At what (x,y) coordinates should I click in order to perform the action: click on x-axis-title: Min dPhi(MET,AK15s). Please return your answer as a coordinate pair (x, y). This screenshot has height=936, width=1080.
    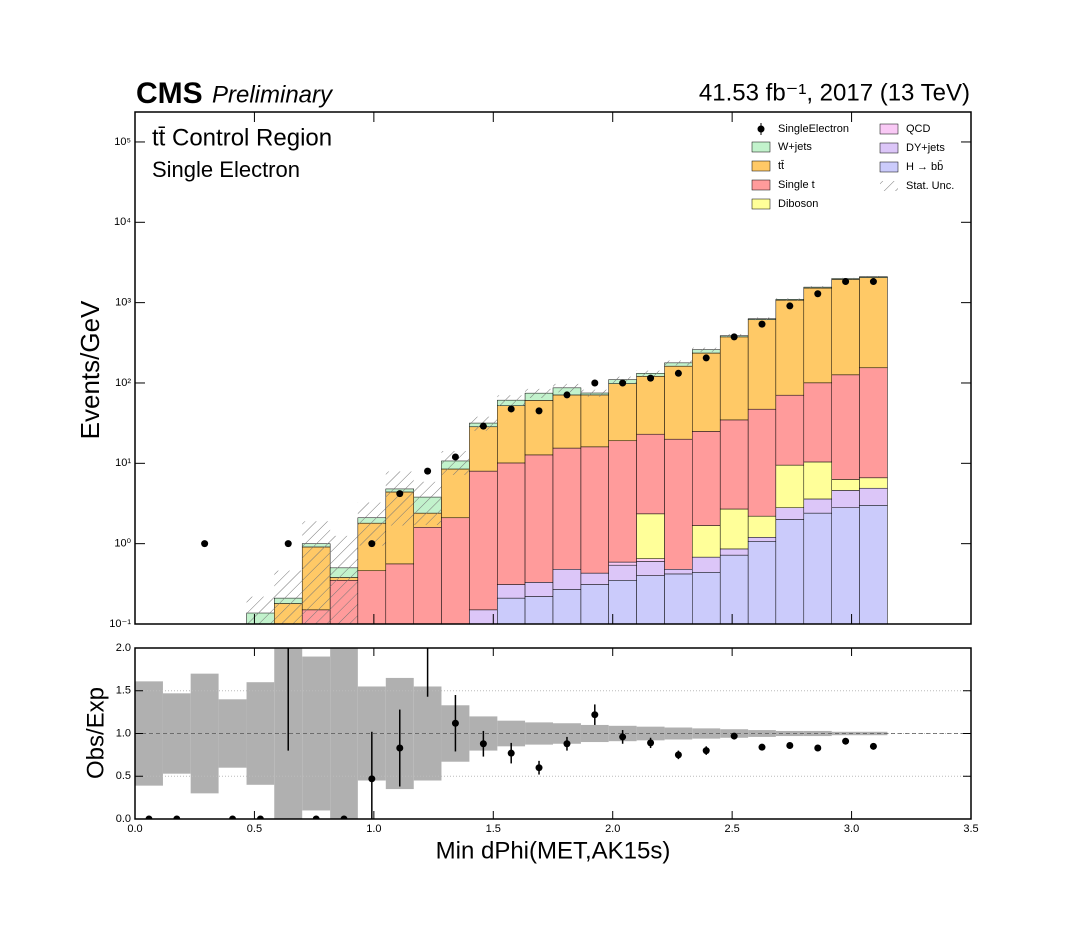
    Looking at the image, I should click on (553, 850).